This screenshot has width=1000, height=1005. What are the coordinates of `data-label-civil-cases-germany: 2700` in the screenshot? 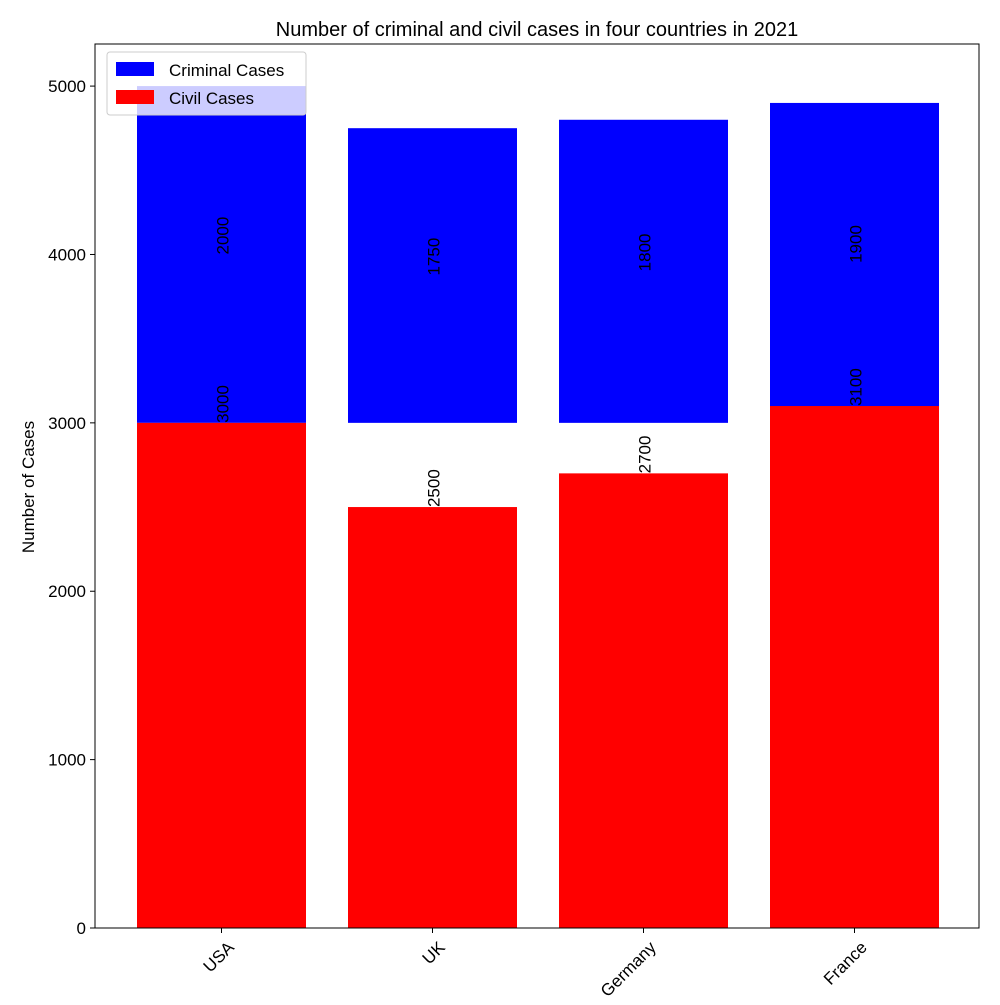 It's located at (645, 455).